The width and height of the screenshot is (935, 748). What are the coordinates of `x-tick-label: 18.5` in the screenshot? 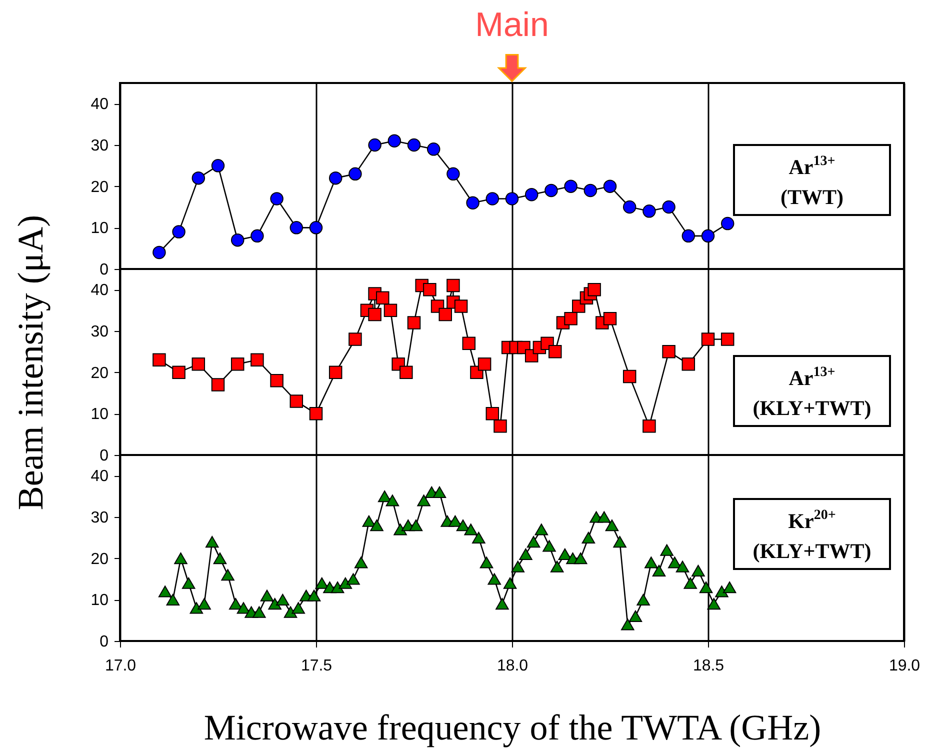 It's located at (708, 666).